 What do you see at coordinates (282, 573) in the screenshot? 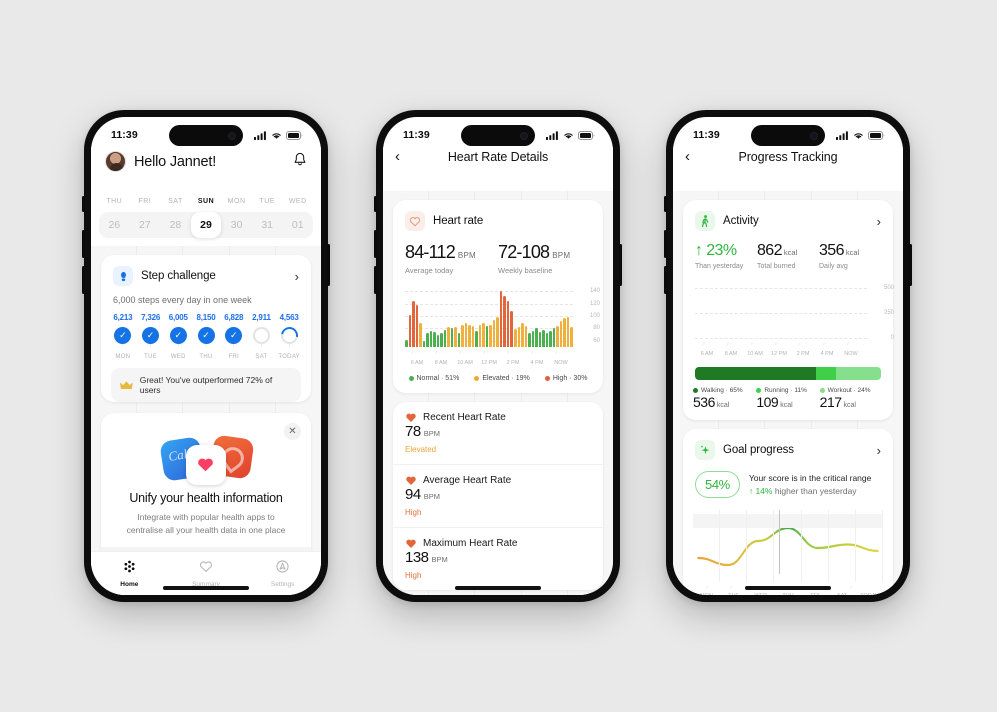
I see `tab-settings: Settings` at bounding box center [282, 573].